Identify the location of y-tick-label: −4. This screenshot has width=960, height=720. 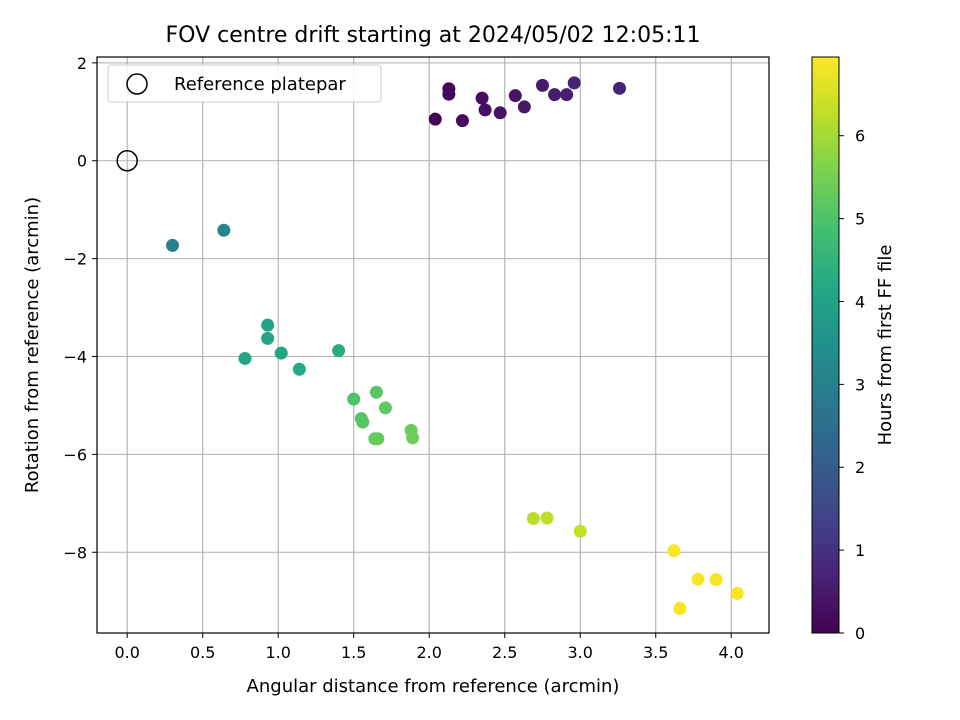
(75, 357).